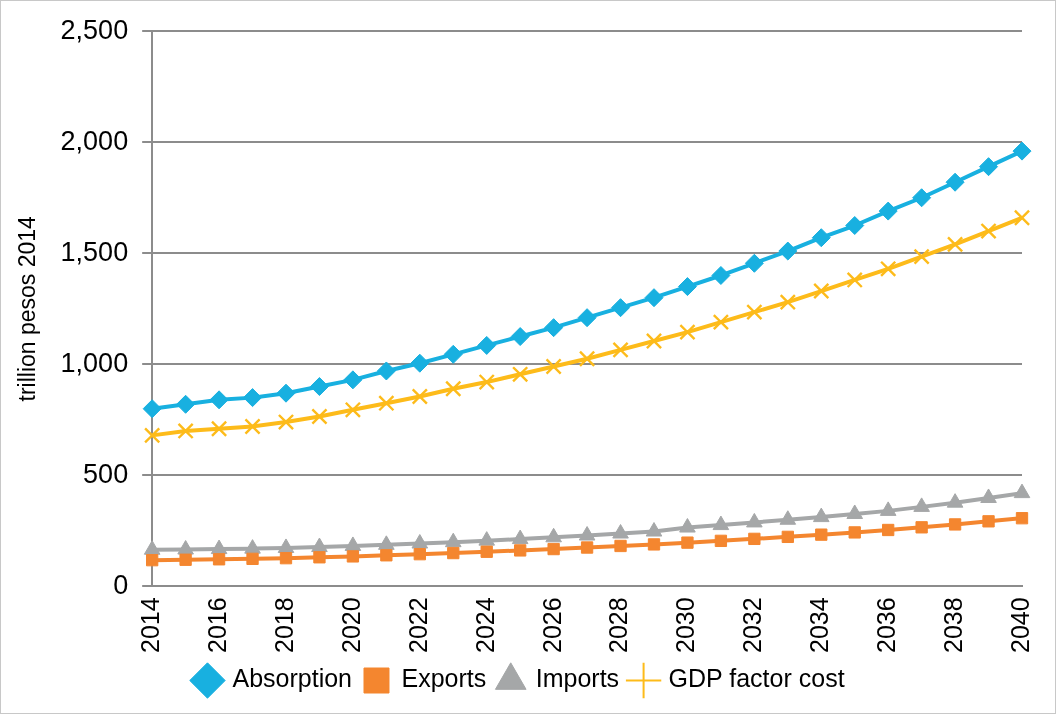 The width and height of the screenshot is (1056, 714). What do you see at coordinates (350, 625) in the screenshot?
I see `x-tick-label: 2020` at bounding box center [350, 625].